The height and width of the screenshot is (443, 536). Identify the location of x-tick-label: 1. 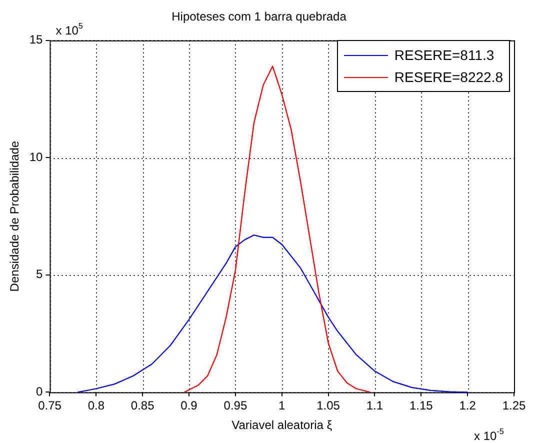
(282, 405).